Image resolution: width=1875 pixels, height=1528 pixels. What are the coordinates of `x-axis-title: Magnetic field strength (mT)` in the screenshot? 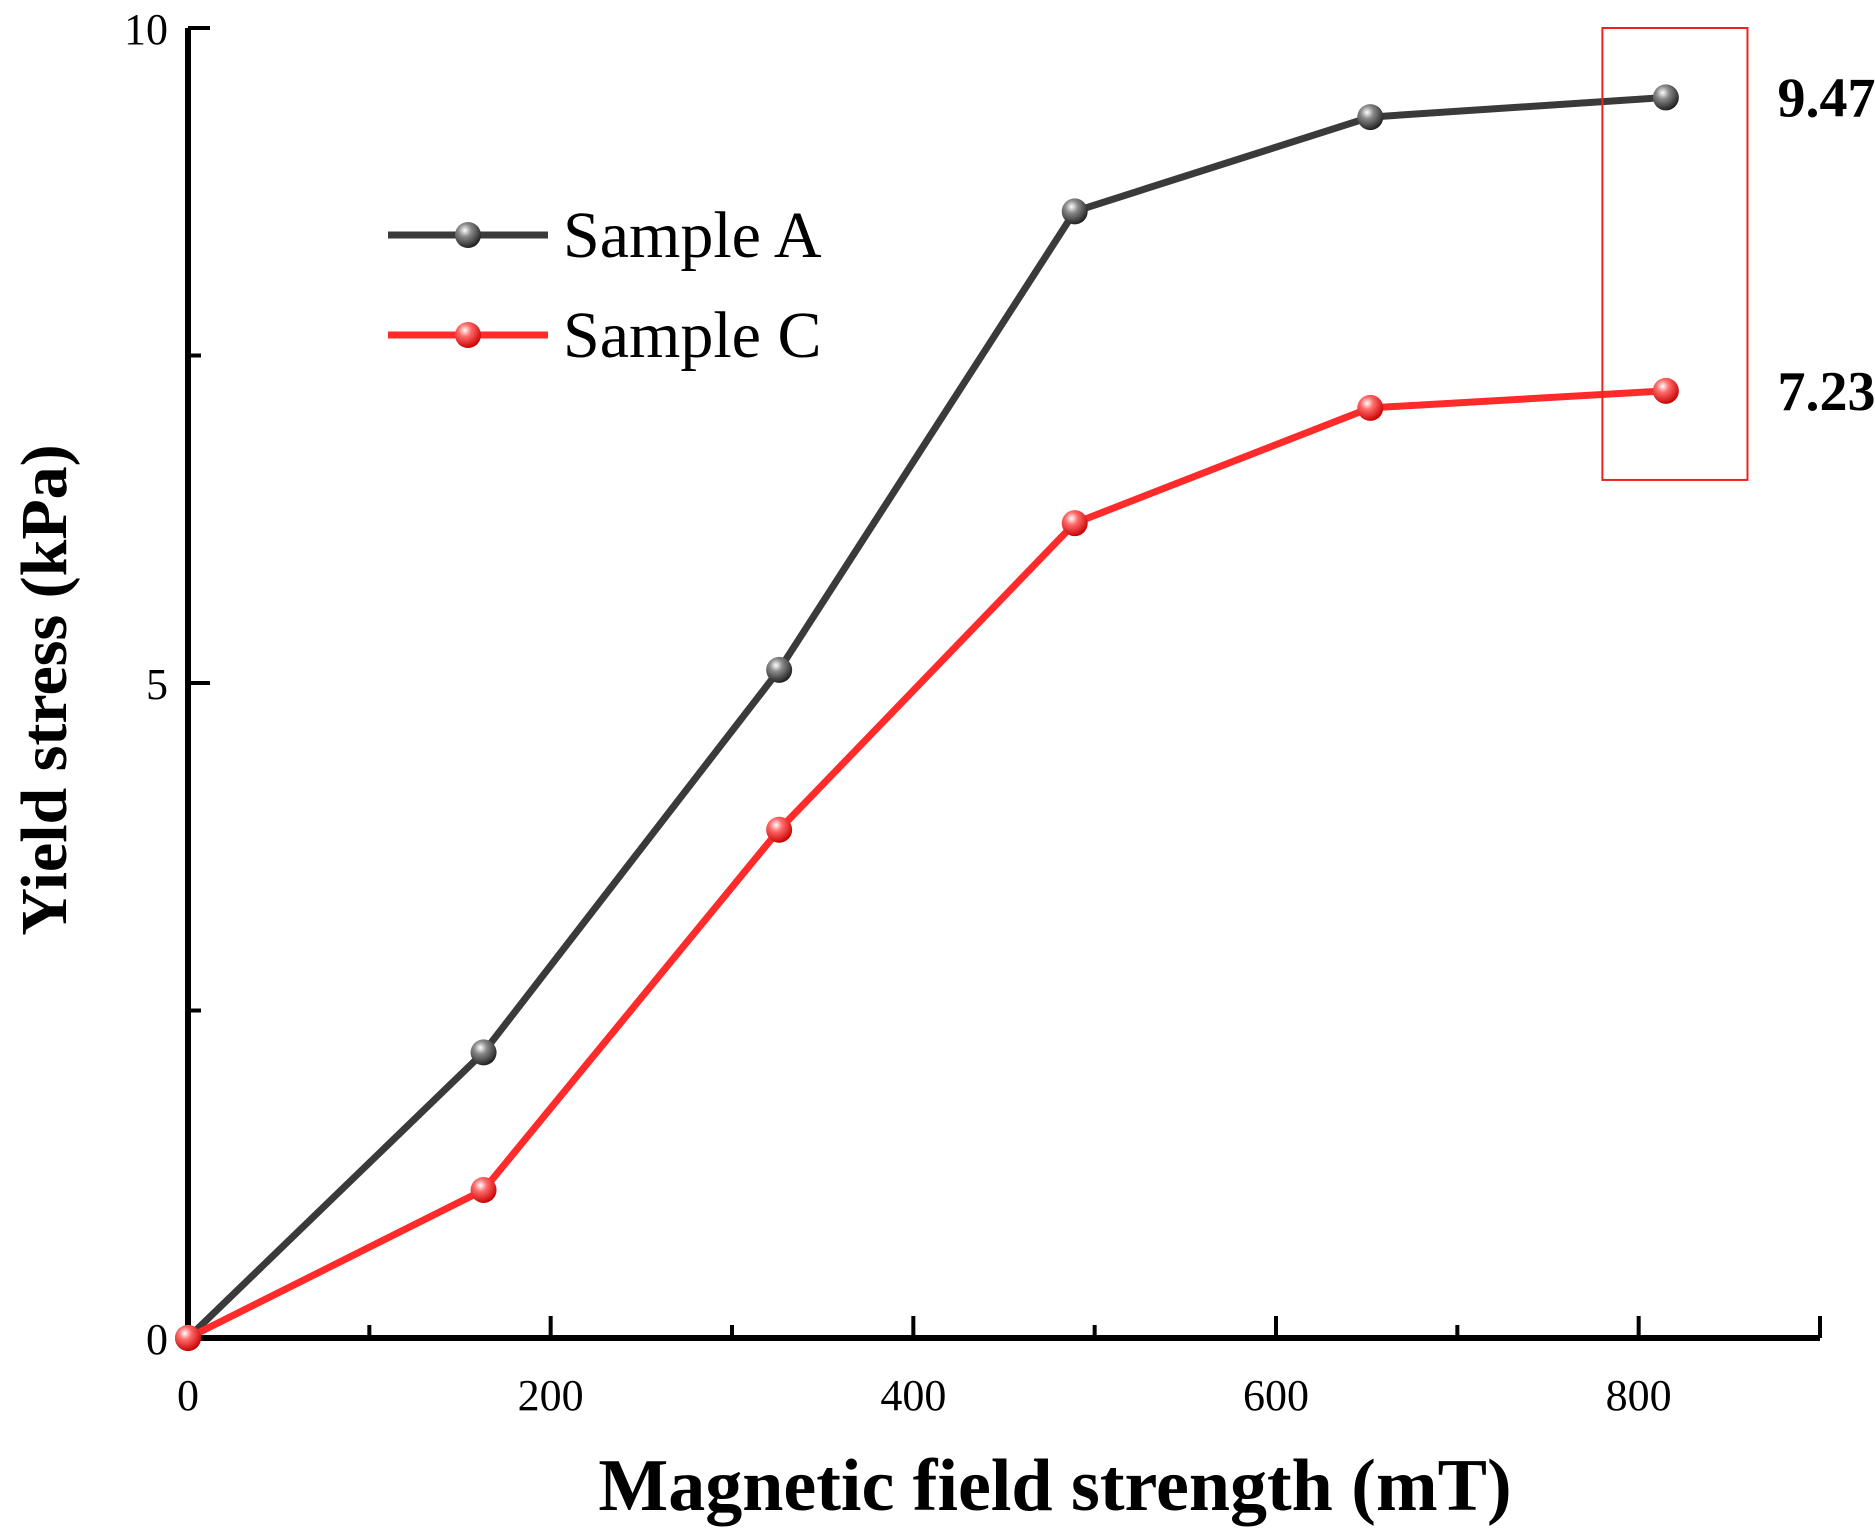 It's located at (1054, 1486).